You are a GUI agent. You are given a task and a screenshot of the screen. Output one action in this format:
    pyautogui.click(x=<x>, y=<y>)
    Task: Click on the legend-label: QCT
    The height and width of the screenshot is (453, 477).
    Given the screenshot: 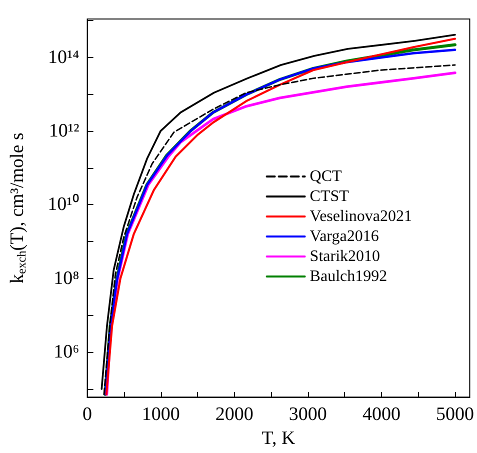 What is the action you would take?
    pyautogui.click(x=326, y=176)
    